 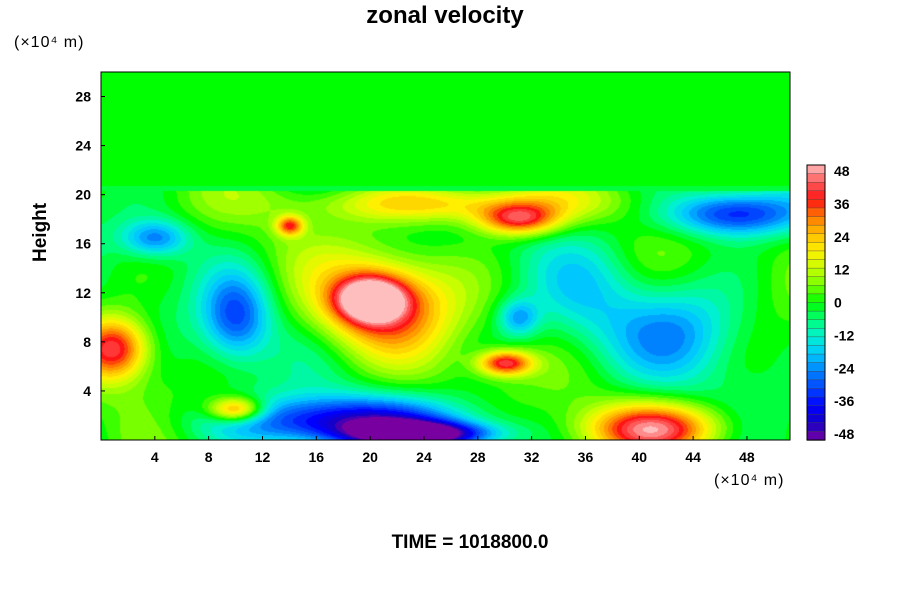 What do you see at coordinates (830, 302) in the screenshot?
I see `colorbar: 48 36 24 12 0 -12 -24 -36 -48` at bounding box center [830, 302].